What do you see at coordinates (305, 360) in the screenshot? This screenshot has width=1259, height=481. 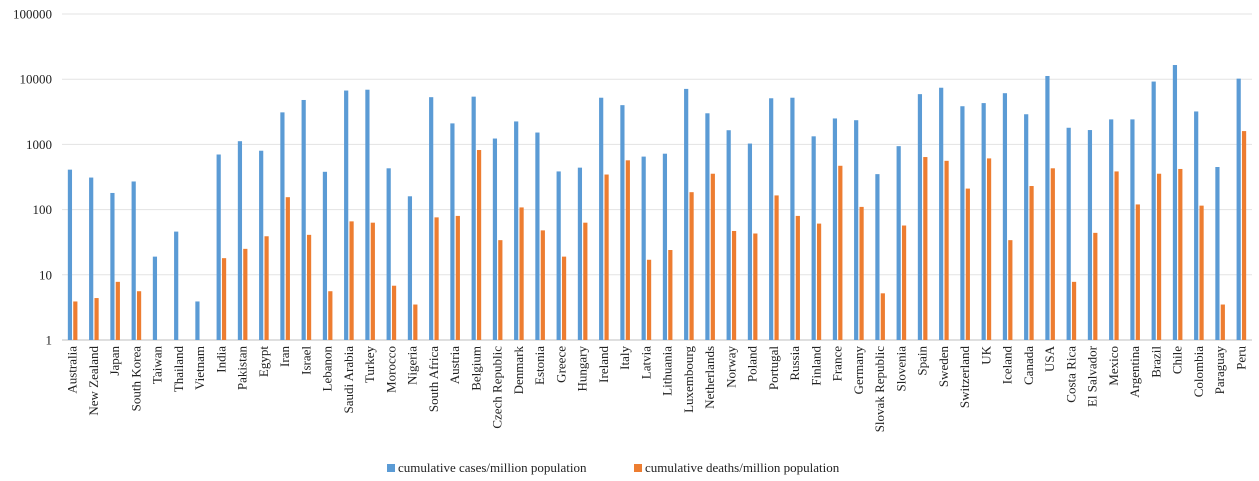 I see `x-tick-label: Israel` at bounding box center [305, 360].